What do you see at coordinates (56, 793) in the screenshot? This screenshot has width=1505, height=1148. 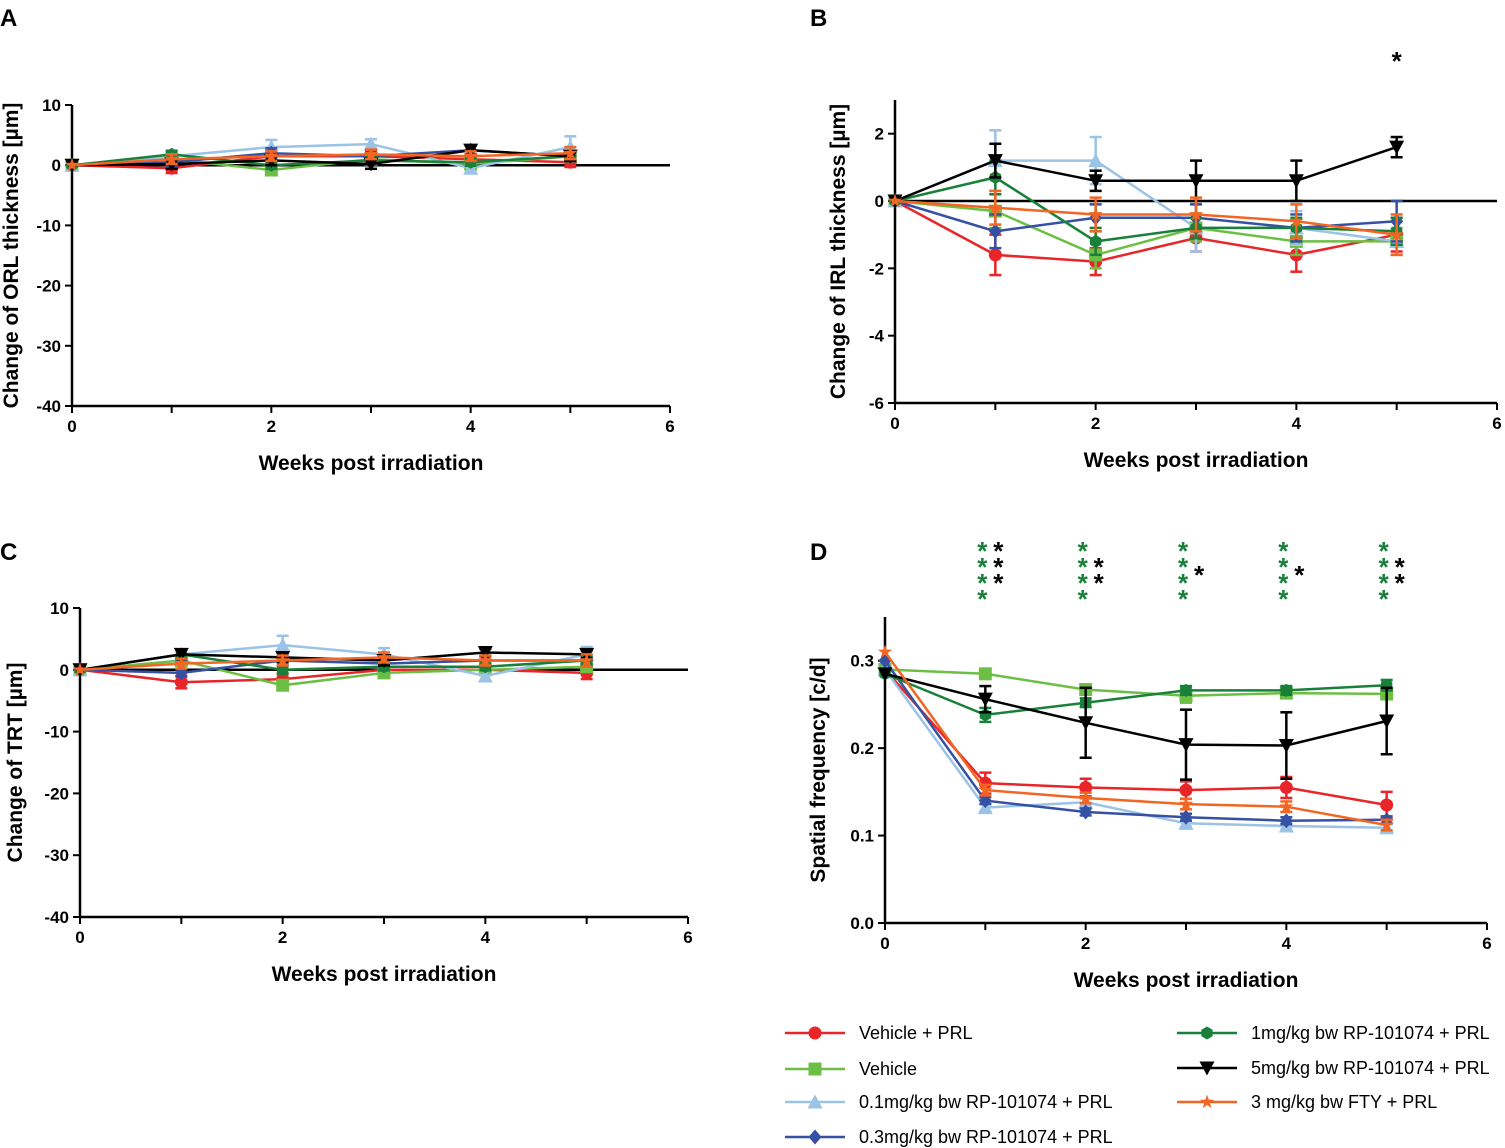 I see `y-tick-label: -20` at bounding box center [56, 793].